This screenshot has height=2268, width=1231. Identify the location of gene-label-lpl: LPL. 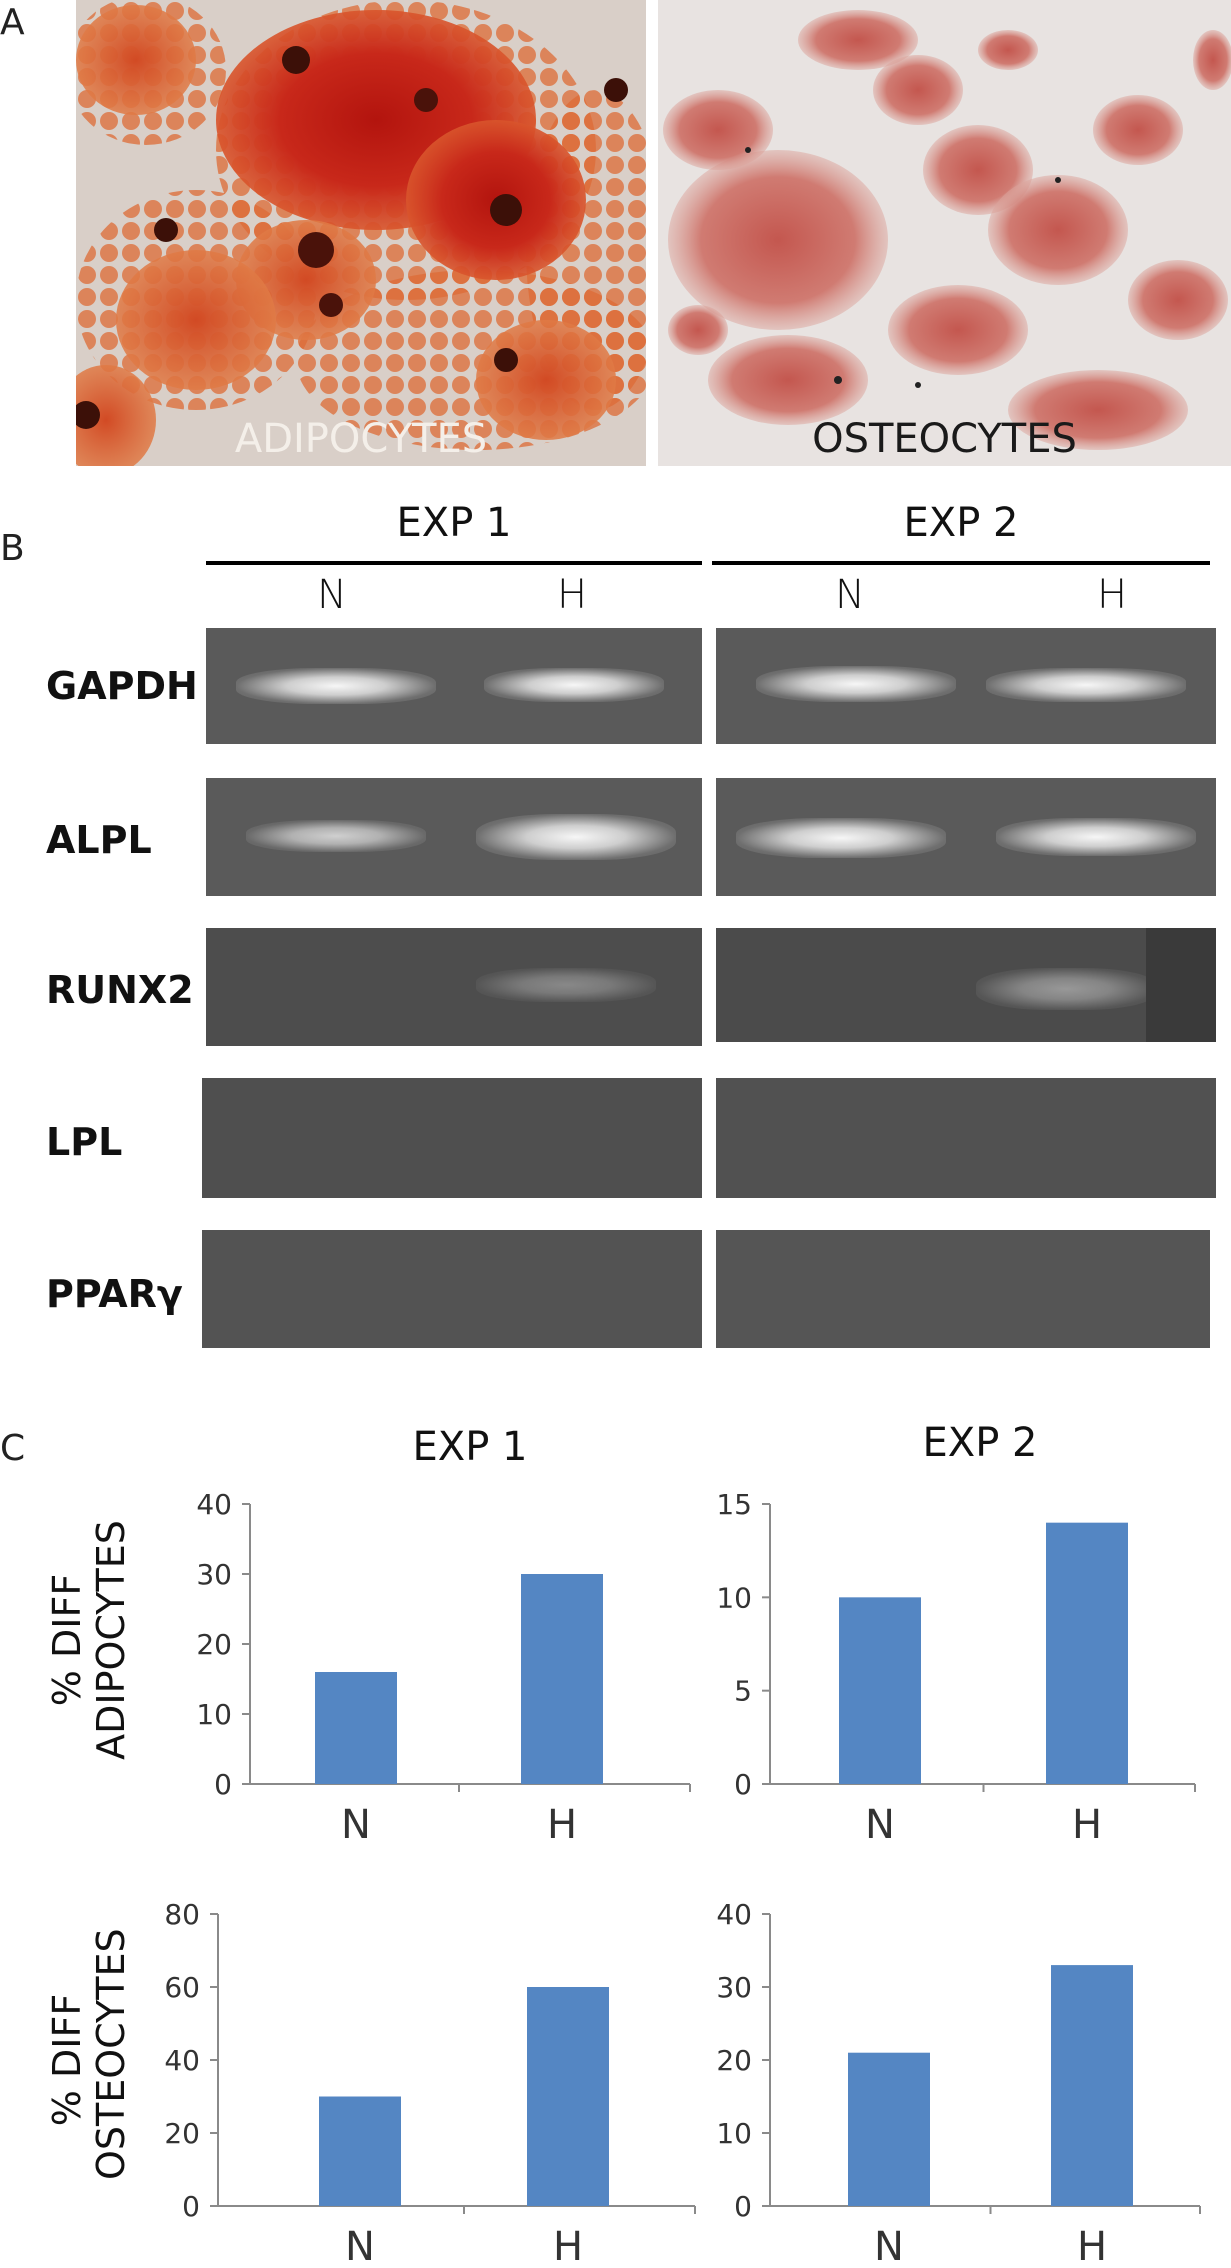
(84, 1142).